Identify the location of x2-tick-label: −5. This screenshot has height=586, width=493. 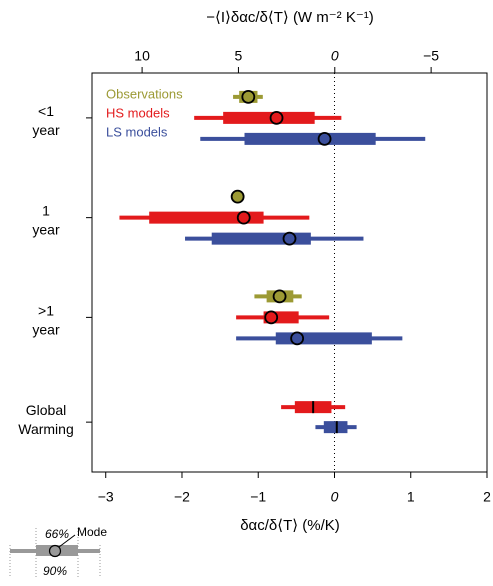
(431, 56).